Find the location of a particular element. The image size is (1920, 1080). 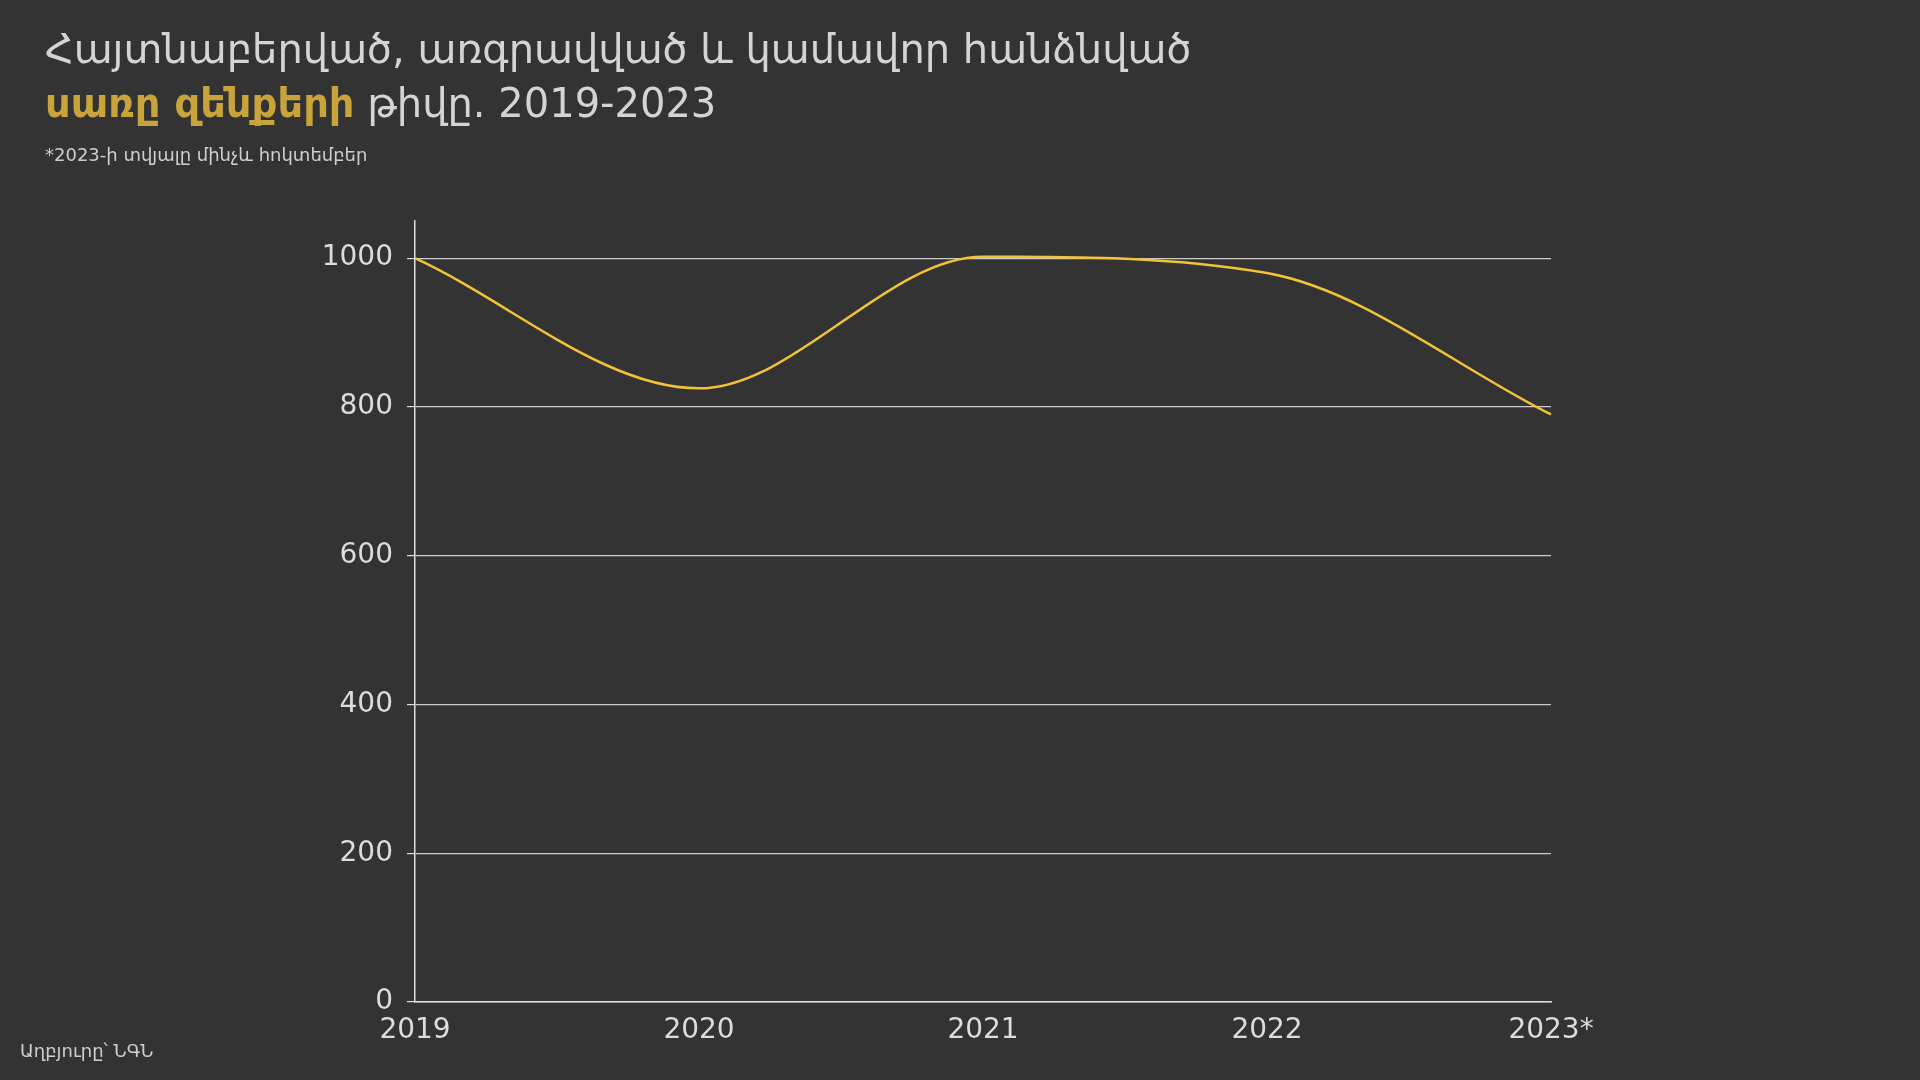

y-tick-label: 600 is located at coordinates (366, 553).